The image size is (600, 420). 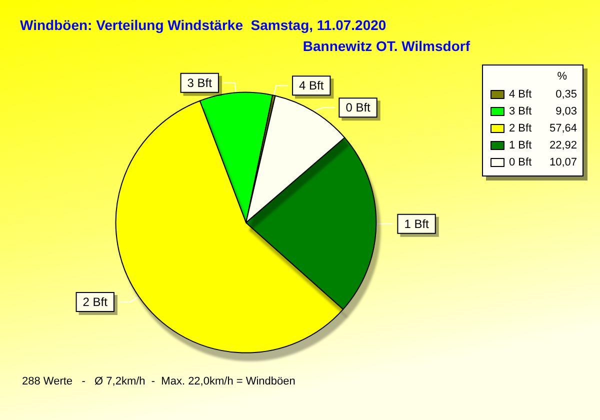 I want to click on data-label: 10,07, so click(x=563, y=162).